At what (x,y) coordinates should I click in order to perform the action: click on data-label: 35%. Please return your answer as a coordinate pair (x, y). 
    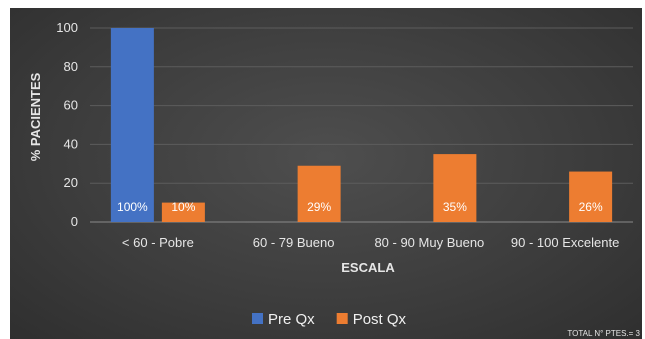
    Looking at the image, I should click on (455, 207).